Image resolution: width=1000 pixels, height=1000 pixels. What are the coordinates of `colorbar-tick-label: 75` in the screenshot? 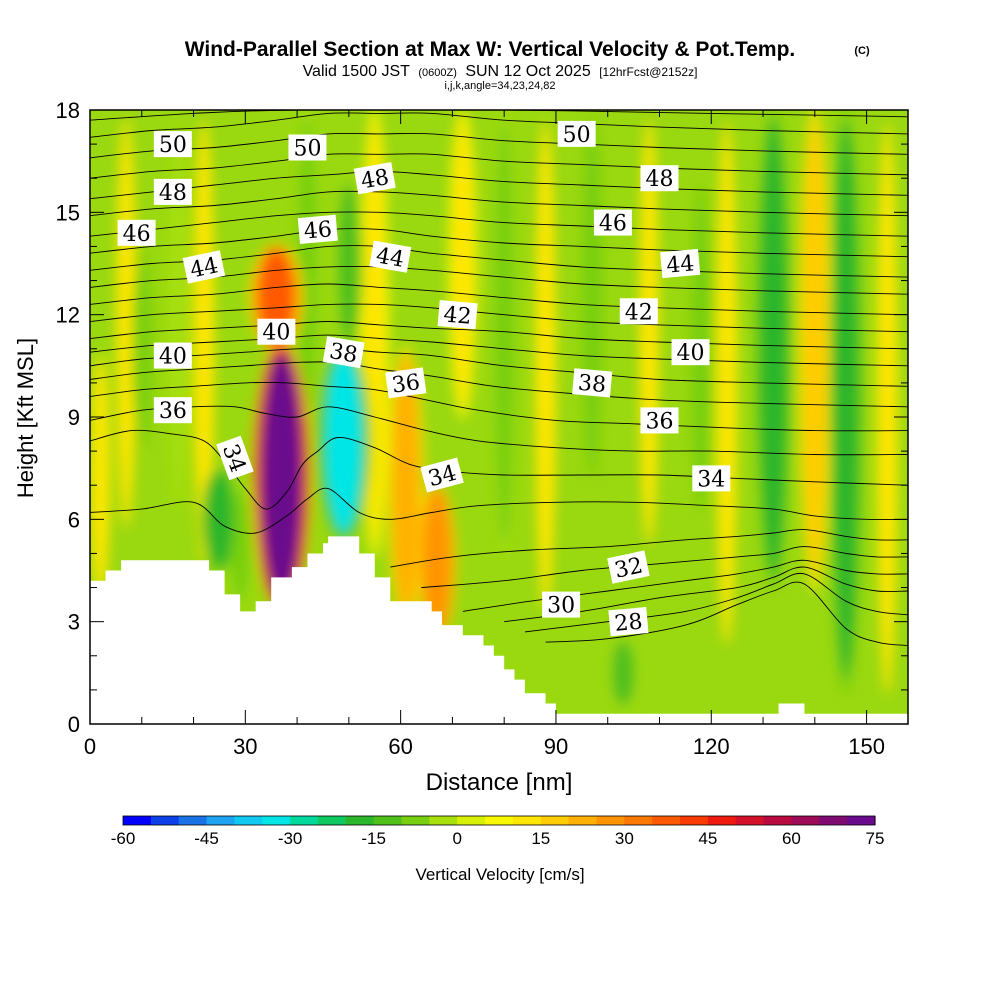 It's located at (875, 838).